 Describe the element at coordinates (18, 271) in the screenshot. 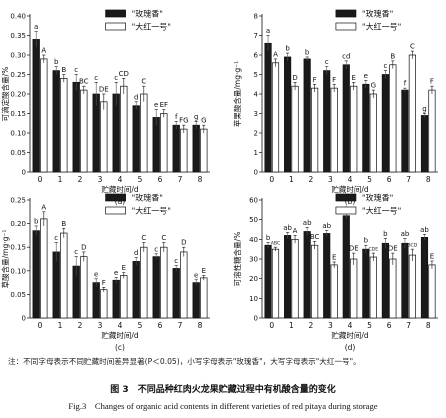

I see `y-tick-label: 0.10` at that location.